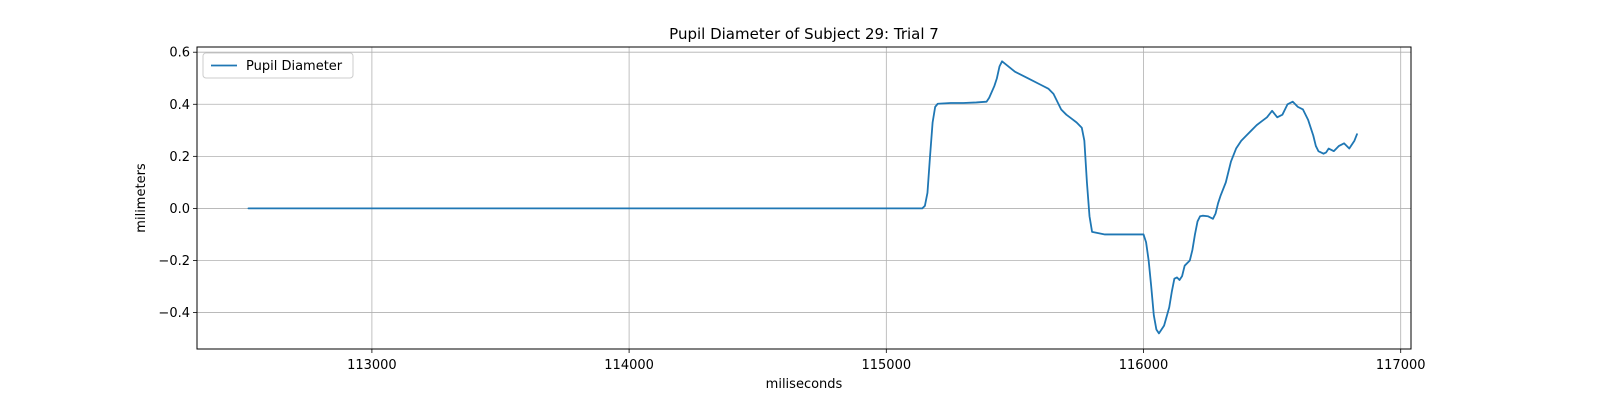 Image resolution: width=1600 pixels, height=400 pixels. What do you see at coordinates (141, 198) in the screenshot?
I see `y-axis-label: milimeters` at bounding box center [141, 198].